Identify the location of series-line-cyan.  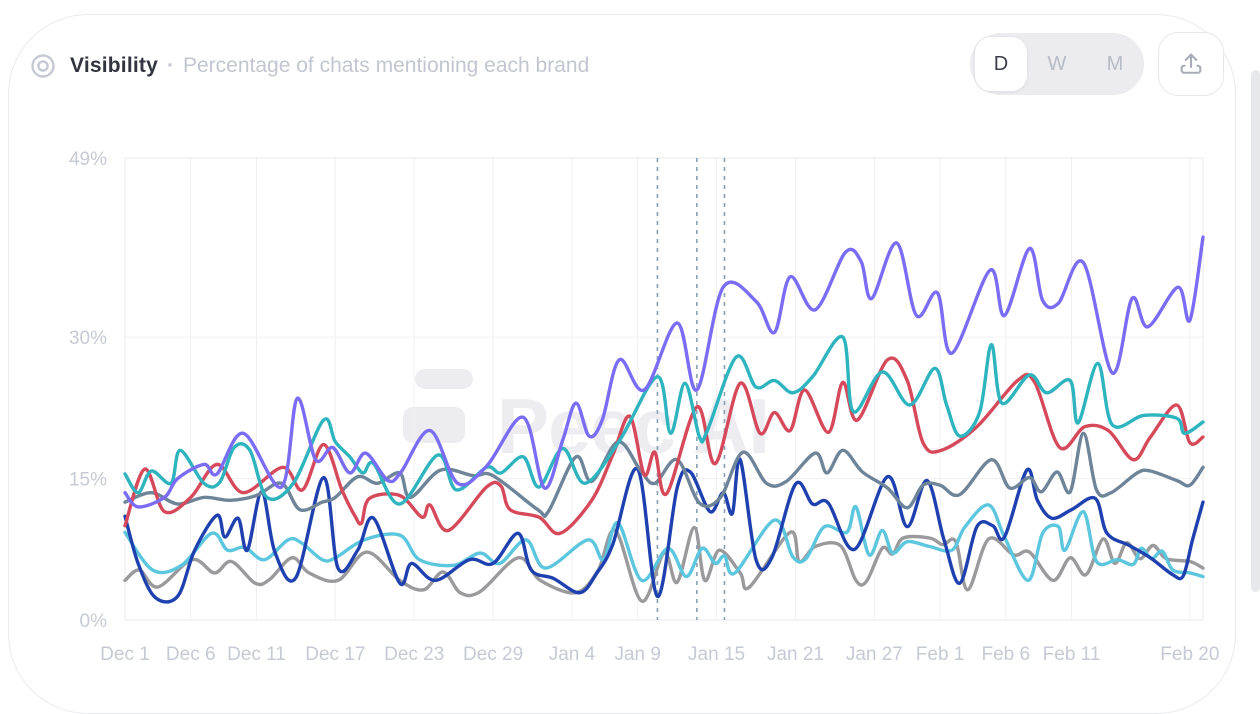
(664, 543).